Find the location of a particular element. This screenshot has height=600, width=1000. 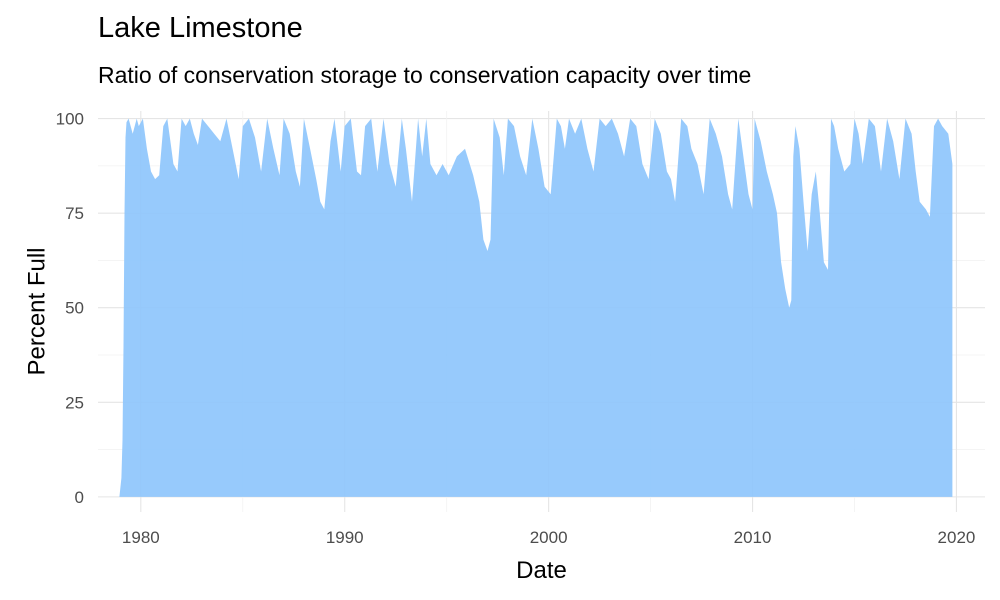

x-tick-label: 1980 is located at coordinates (141, 537).